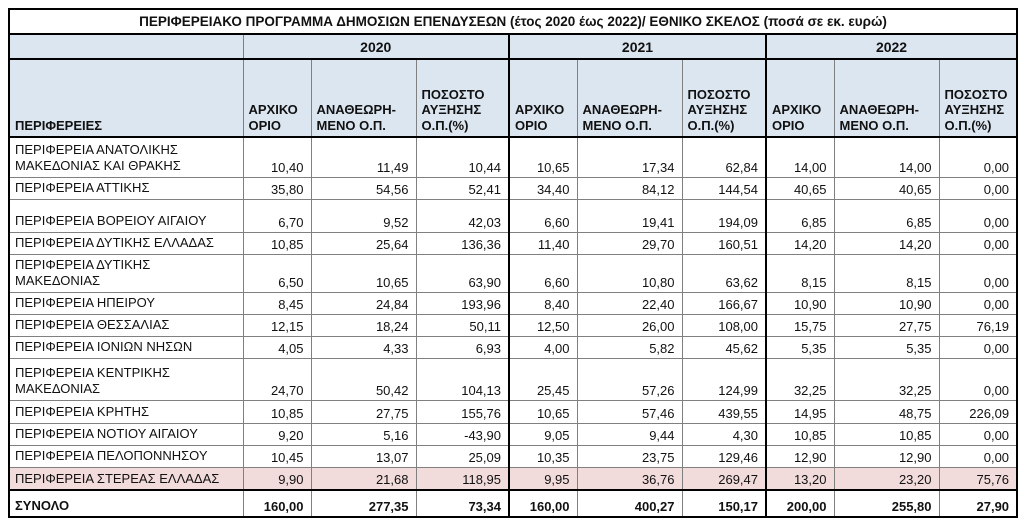 This screenshot has width=1024, height=525. What do you see at coordinates (629, 325) in the screenshot?
I see `value-cell: 26,00` at bounding box center [629, 325].